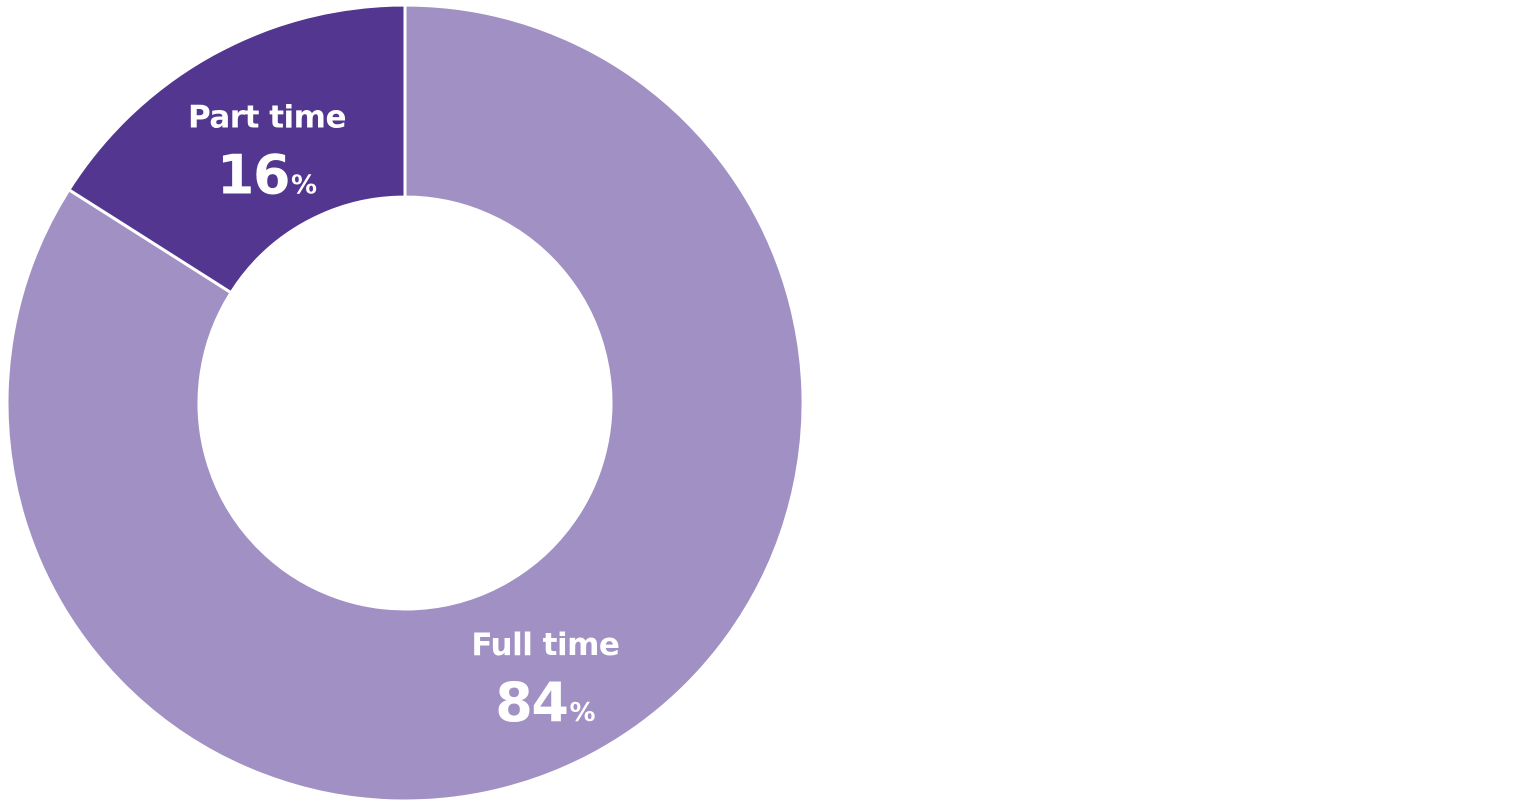  I want to click on slice-value-number-full-time: 84, so click(531, 702).